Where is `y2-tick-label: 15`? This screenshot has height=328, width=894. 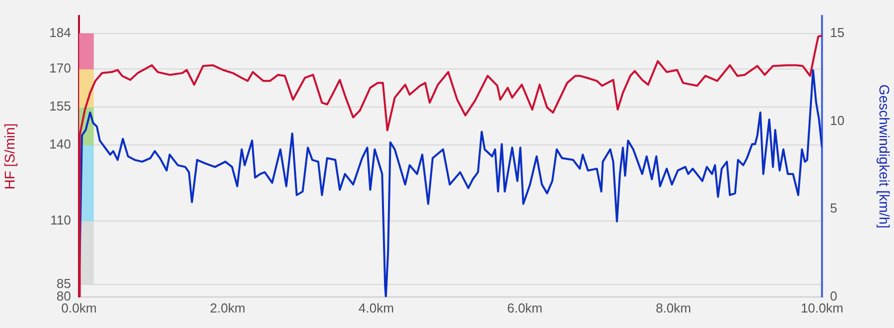 y2-tick-label: 15 is located at coordinates (837, 32).